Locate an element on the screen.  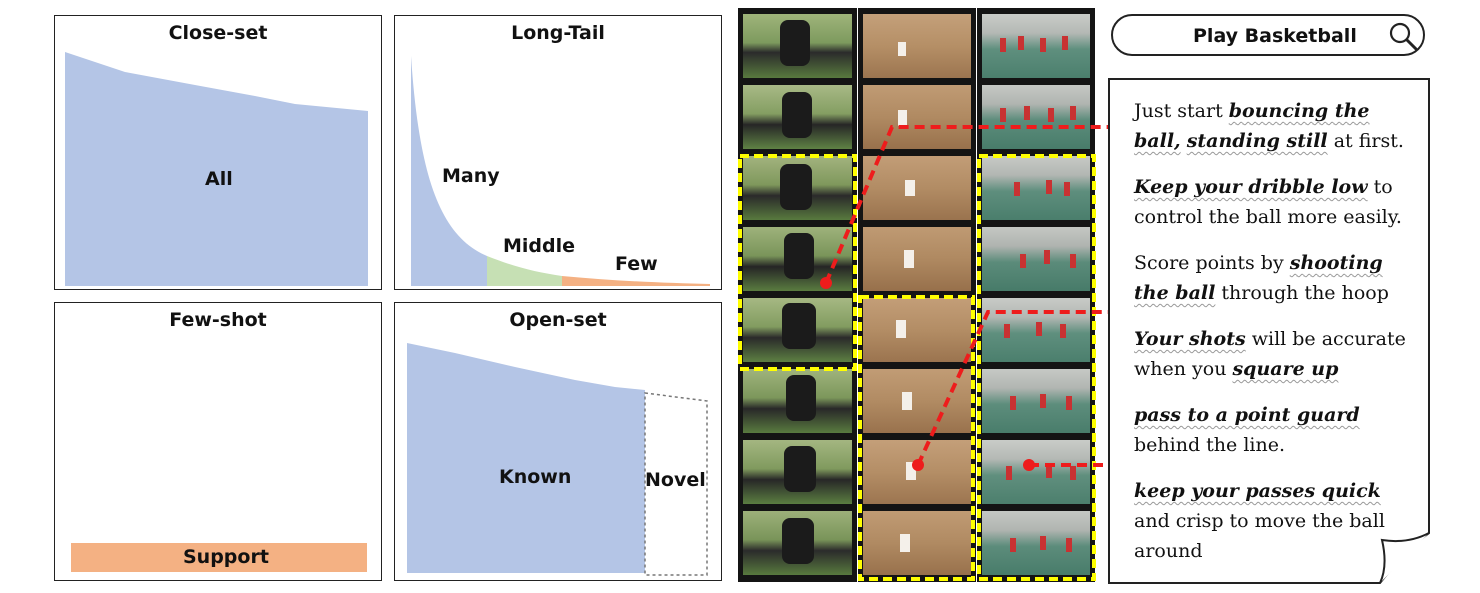
highlighted-phrase: standing still is located at coordinates (1257, 141).